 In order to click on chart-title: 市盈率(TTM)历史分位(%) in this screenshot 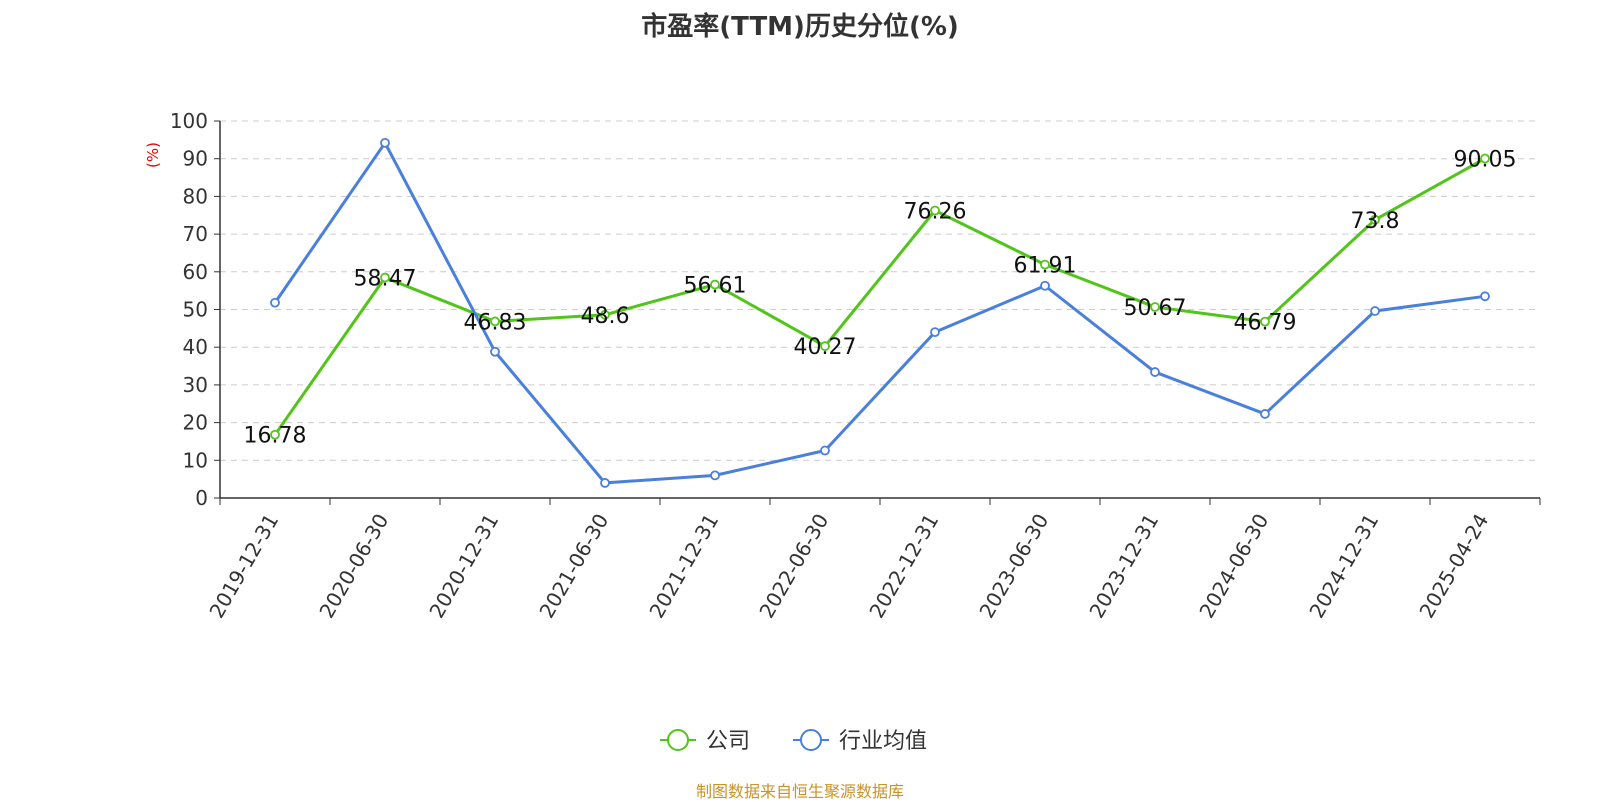, I will do `click(800, 27)`.